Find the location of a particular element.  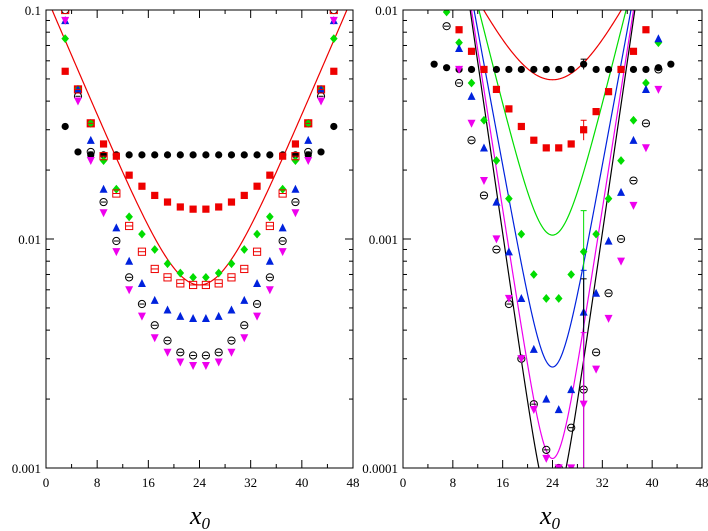

fit-curve-red-fit is located at coordinates (552, 45).